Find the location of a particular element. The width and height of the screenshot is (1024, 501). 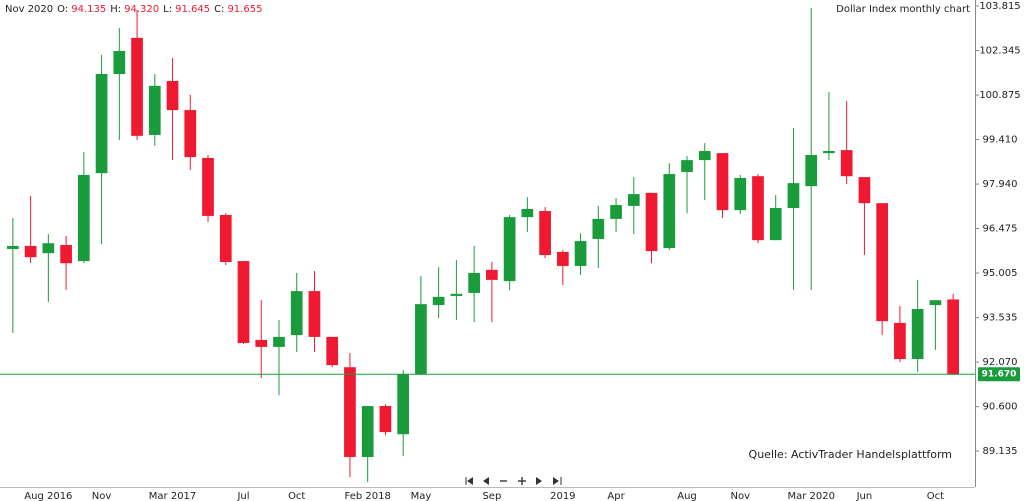

nav-zoom-out is located at coordinates (504, 481).